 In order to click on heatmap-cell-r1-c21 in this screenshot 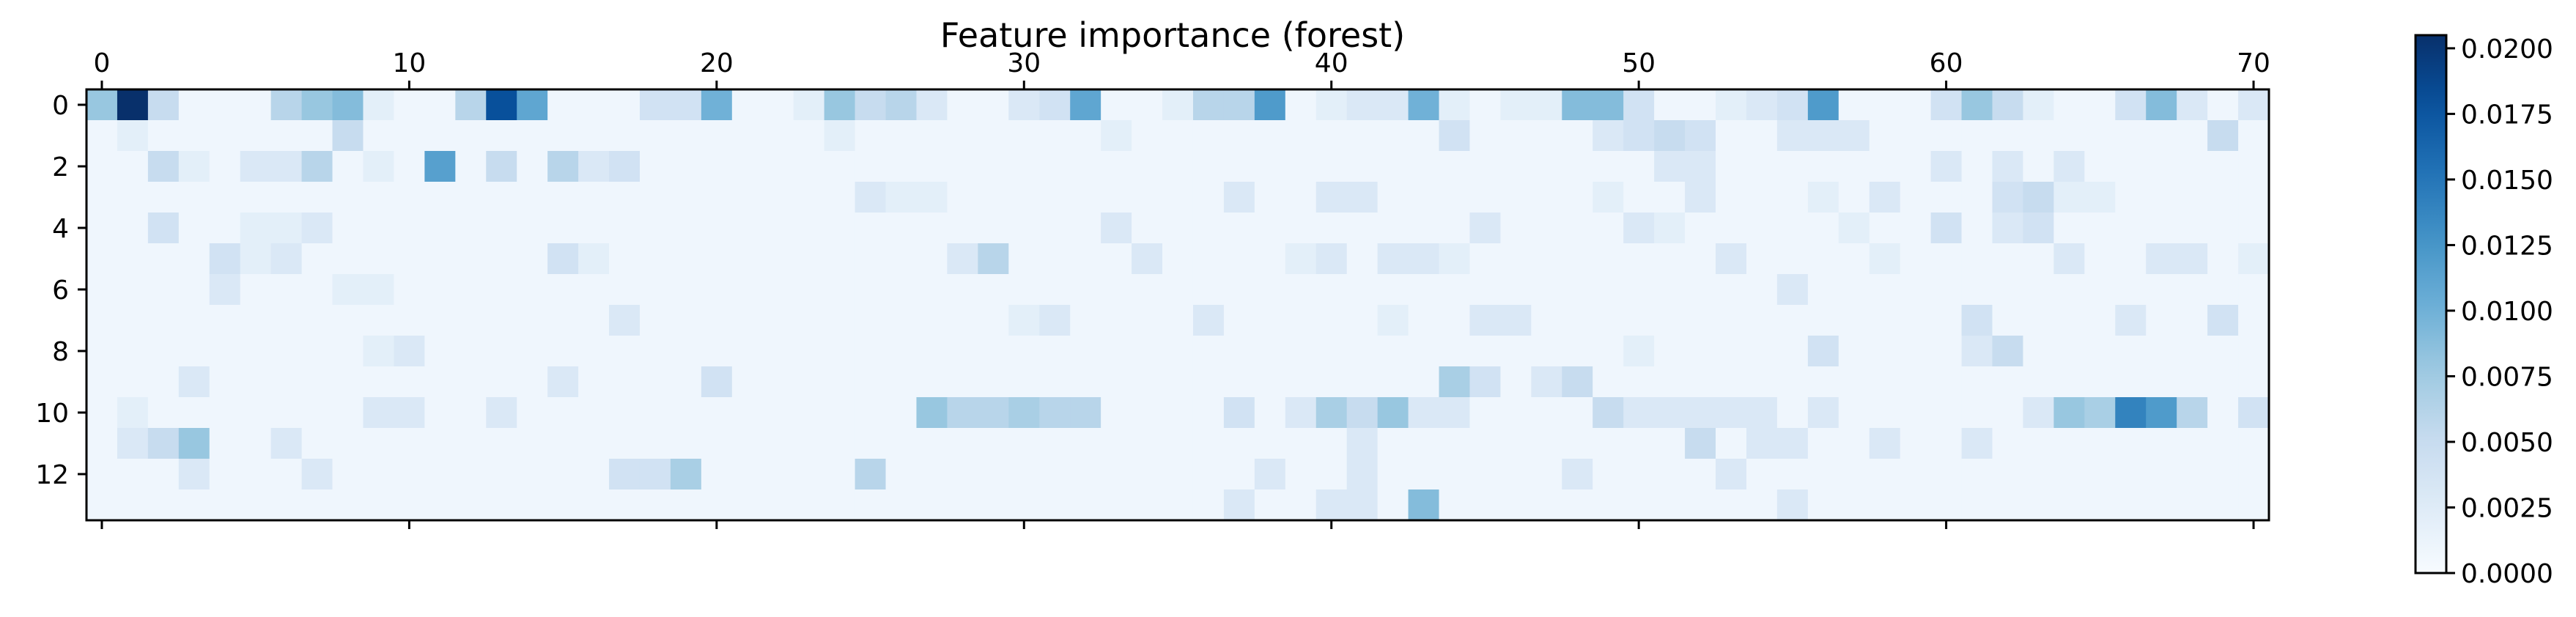, I will do `click(747, 136)`.